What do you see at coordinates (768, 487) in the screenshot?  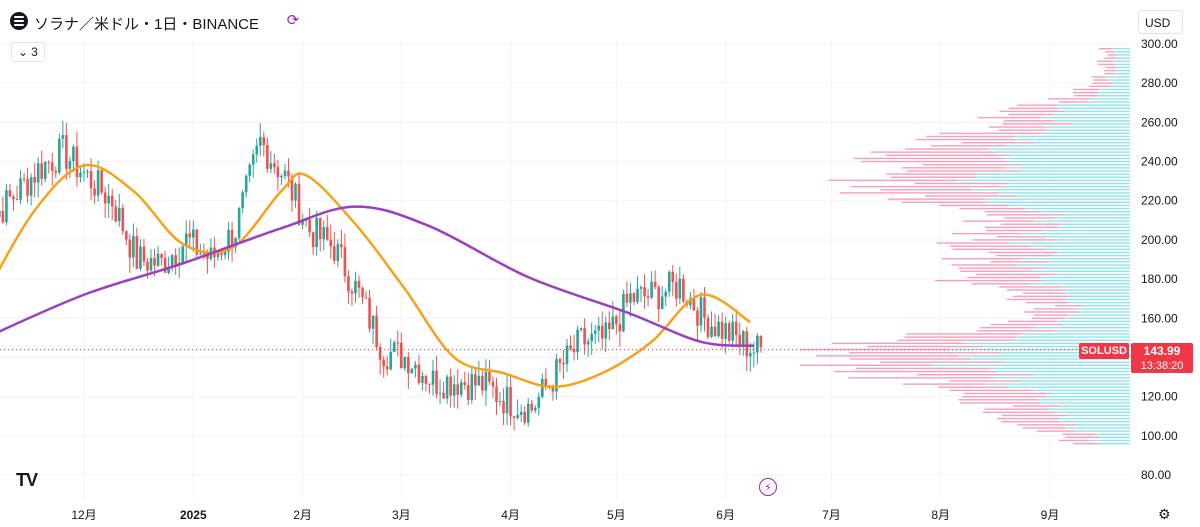 I see `lightning-icon: ⚡` at bounding box center [768, 487].